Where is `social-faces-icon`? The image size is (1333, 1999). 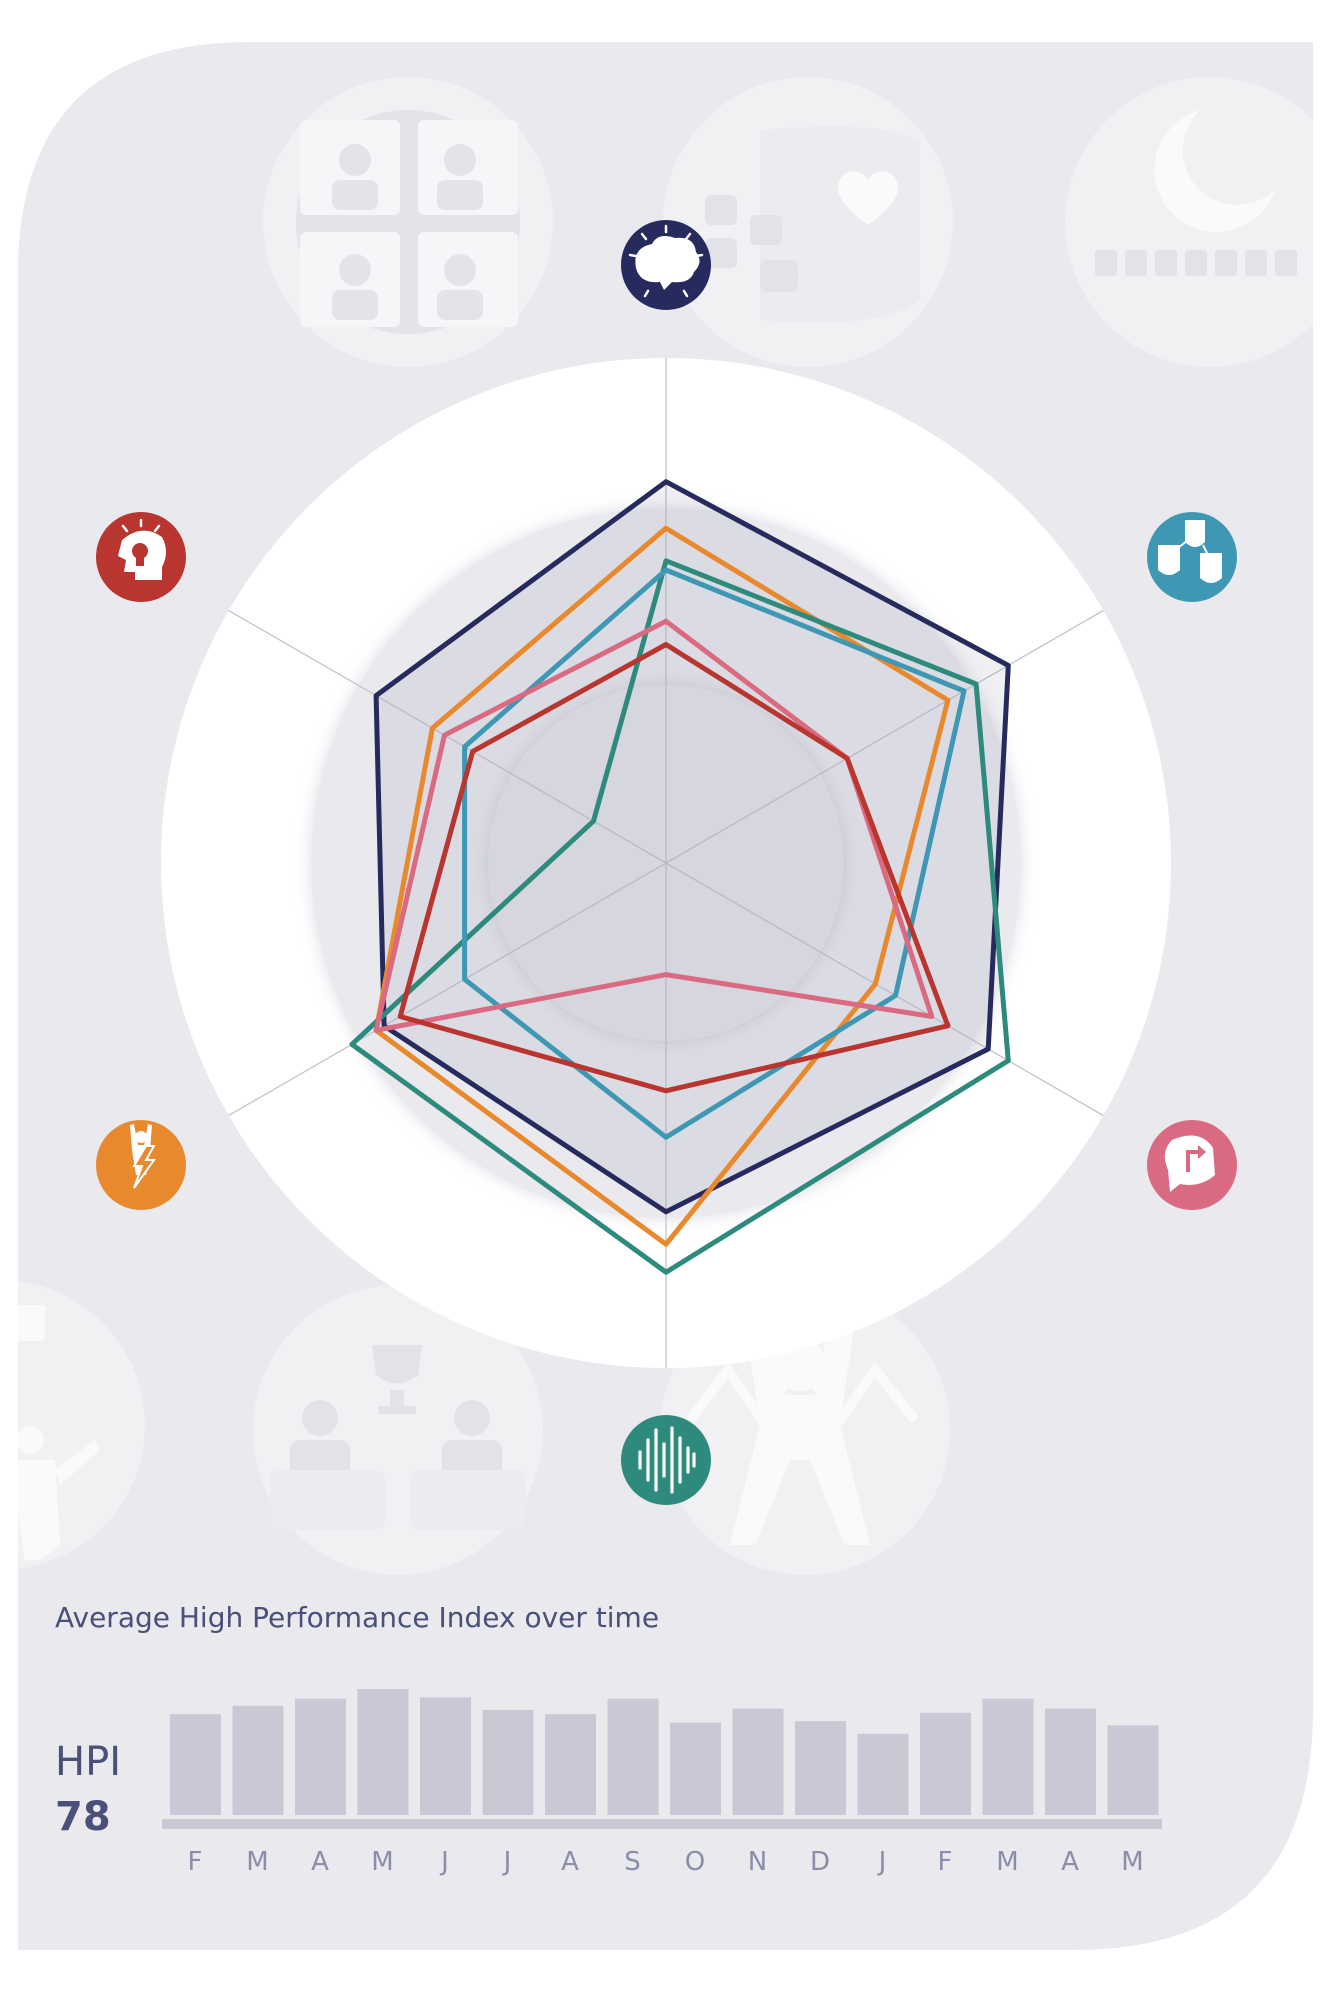 social-faces-icon is located at coordinates (1192, 557).